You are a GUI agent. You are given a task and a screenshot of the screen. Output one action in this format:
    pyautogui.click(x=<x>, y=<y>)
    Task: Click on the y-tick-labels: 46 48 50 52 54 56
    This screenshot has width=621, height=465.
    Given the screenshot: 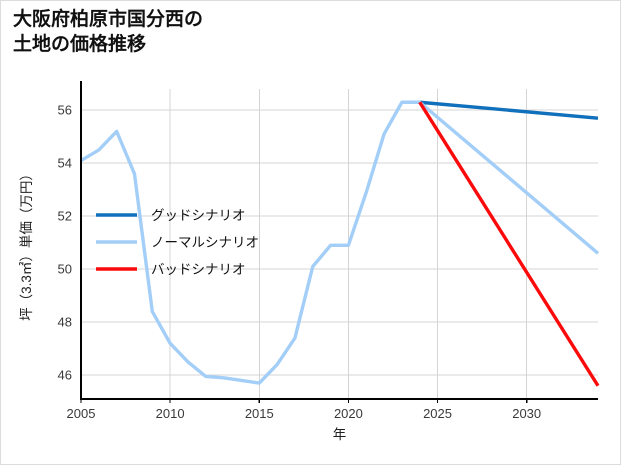 What is the action you would take?
    pyautogui.click(x=65, y=243)
    